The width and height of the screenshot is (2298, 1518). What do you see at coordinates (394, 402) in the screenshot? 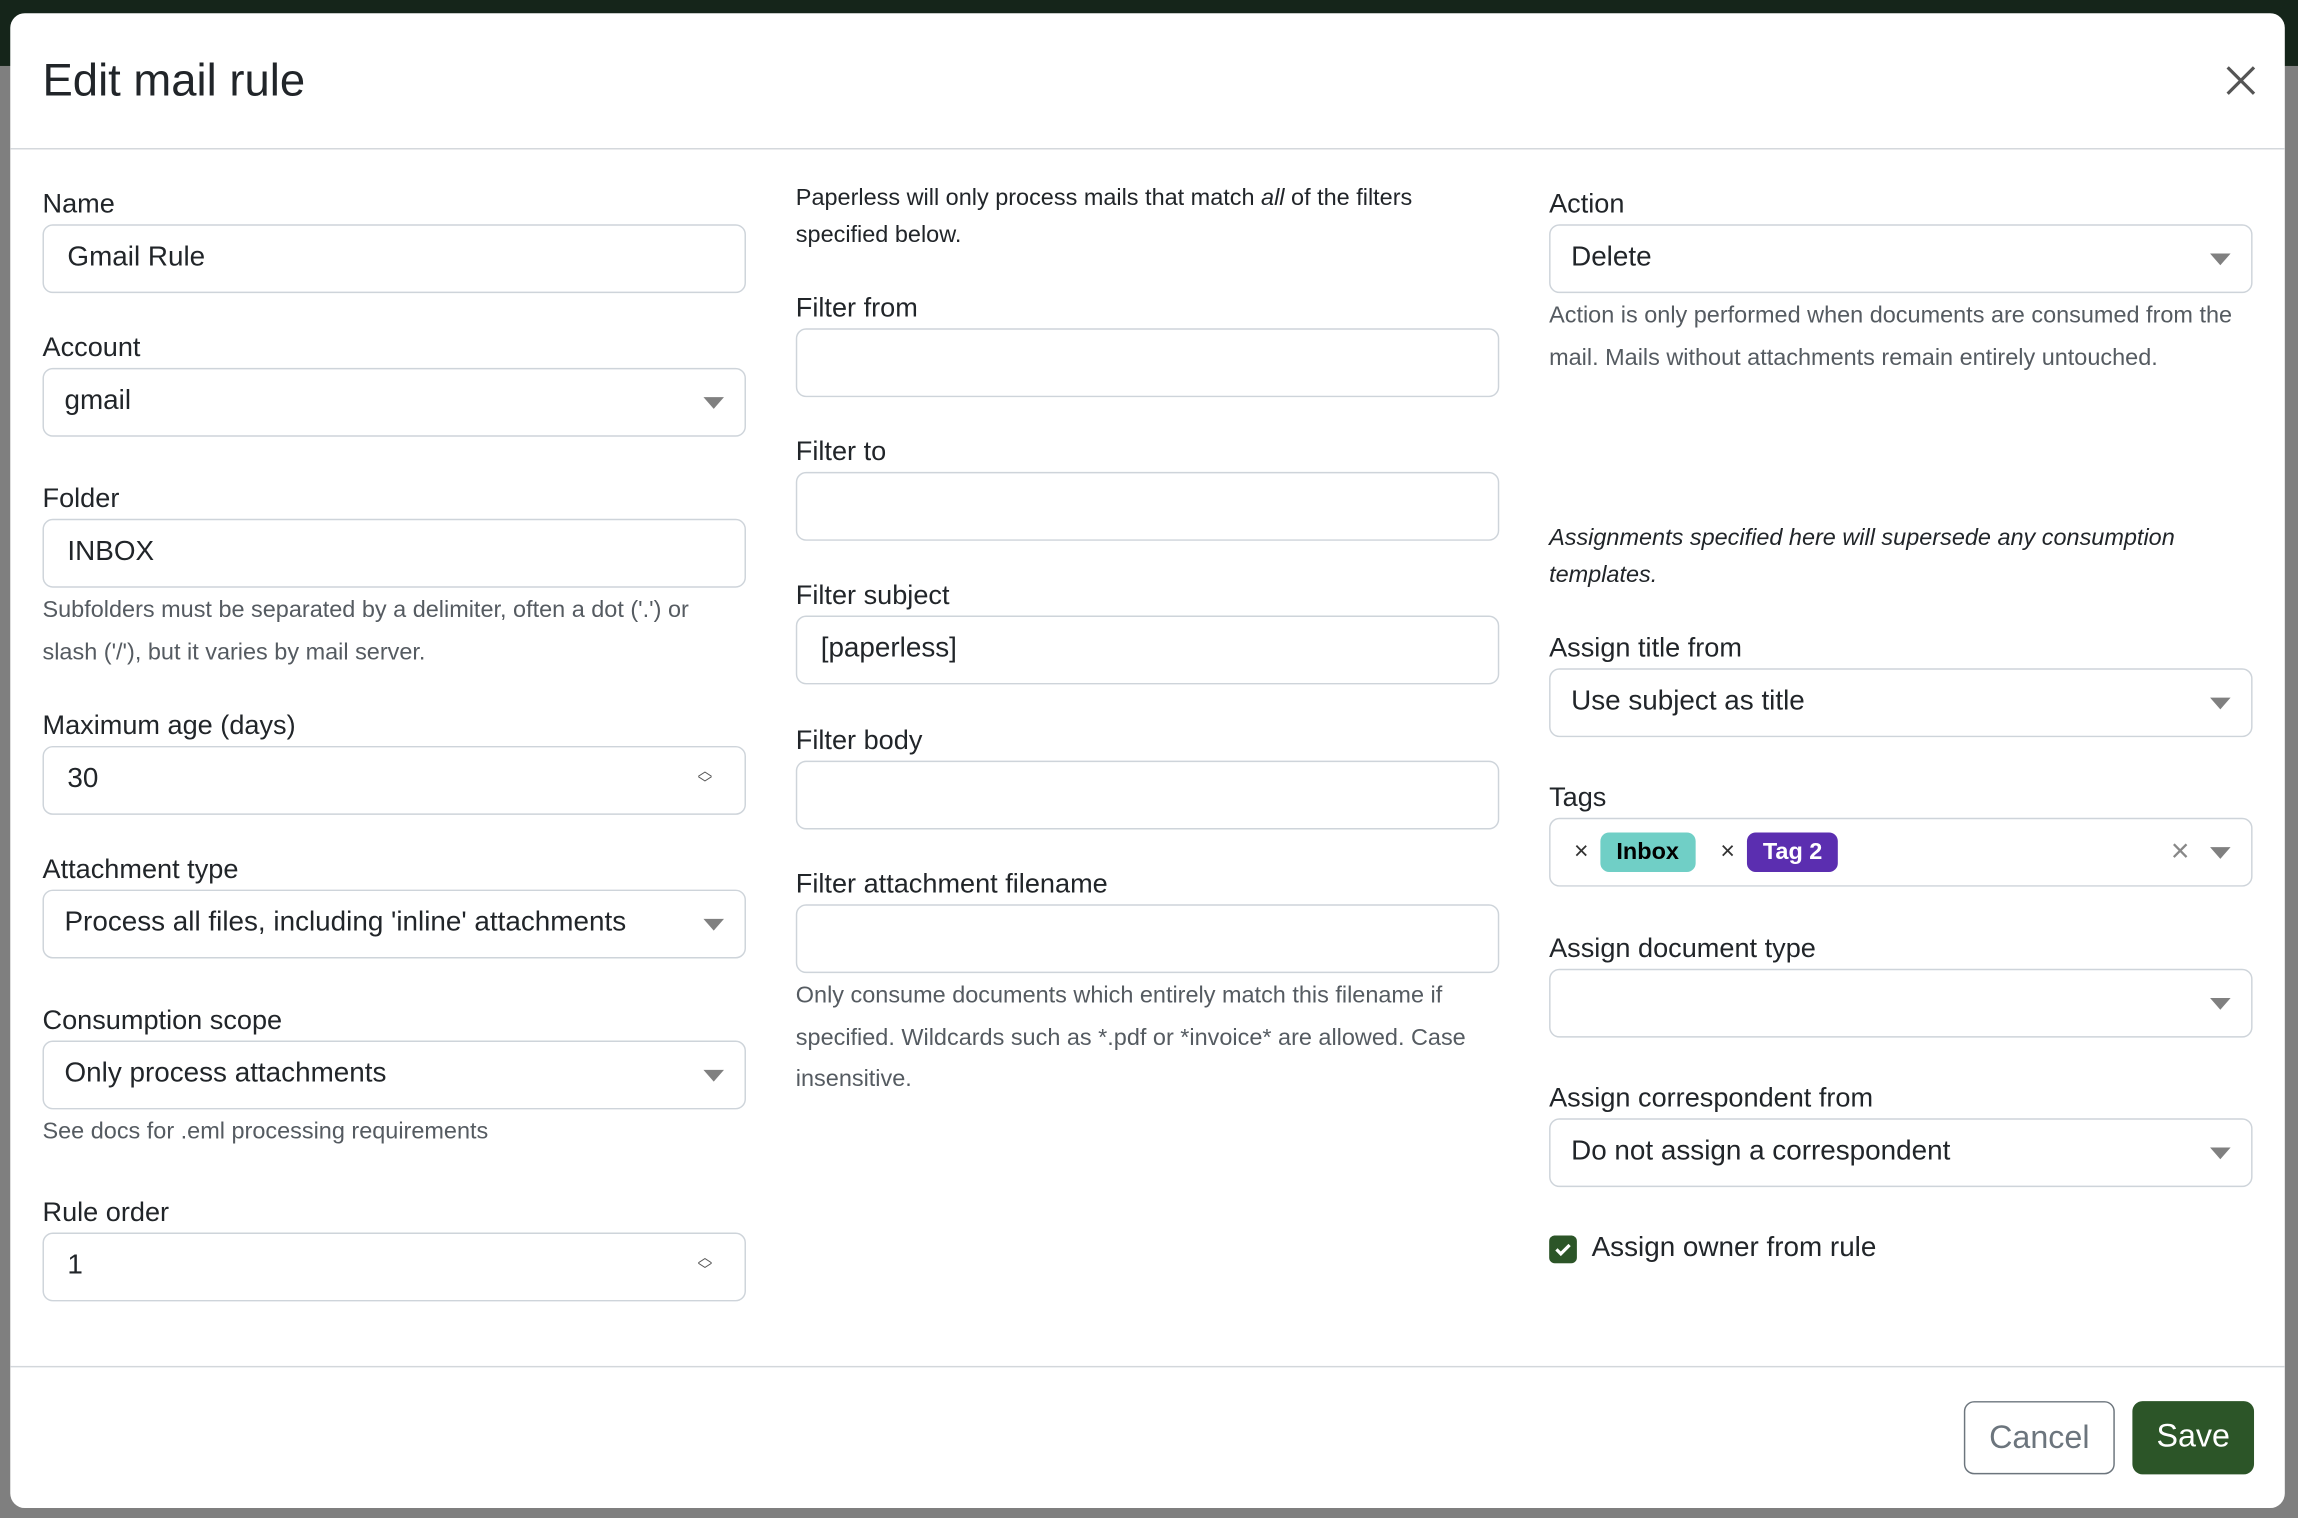
I see `account-select: gmail` at bounding box center [394, 402].